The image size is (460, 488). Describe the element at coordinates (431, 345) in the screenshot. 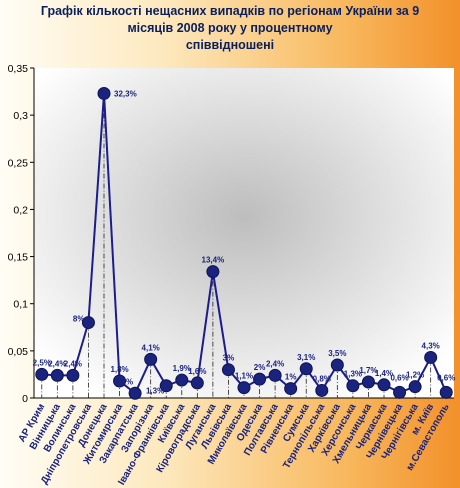

I see `data-label: 4,3%` at that location.